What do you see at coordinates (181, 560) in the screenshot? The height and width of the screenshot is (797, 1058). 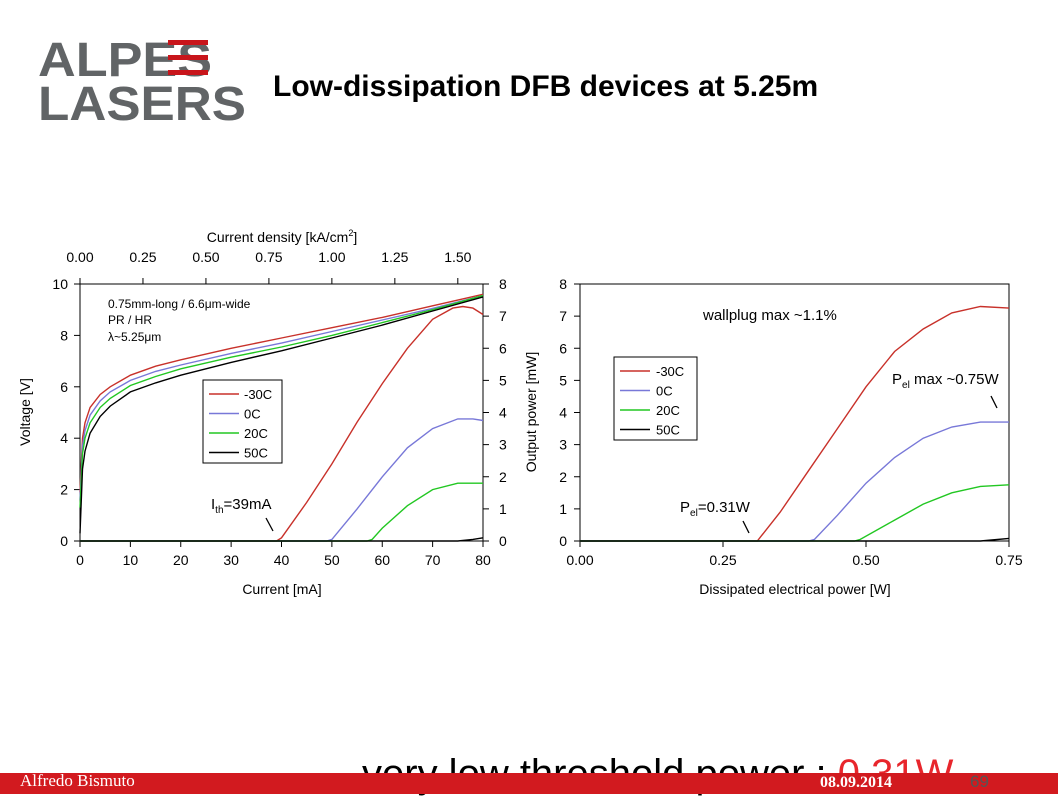 I see `chart-left-xtick-label: 20` at bounding box center [181, 560].